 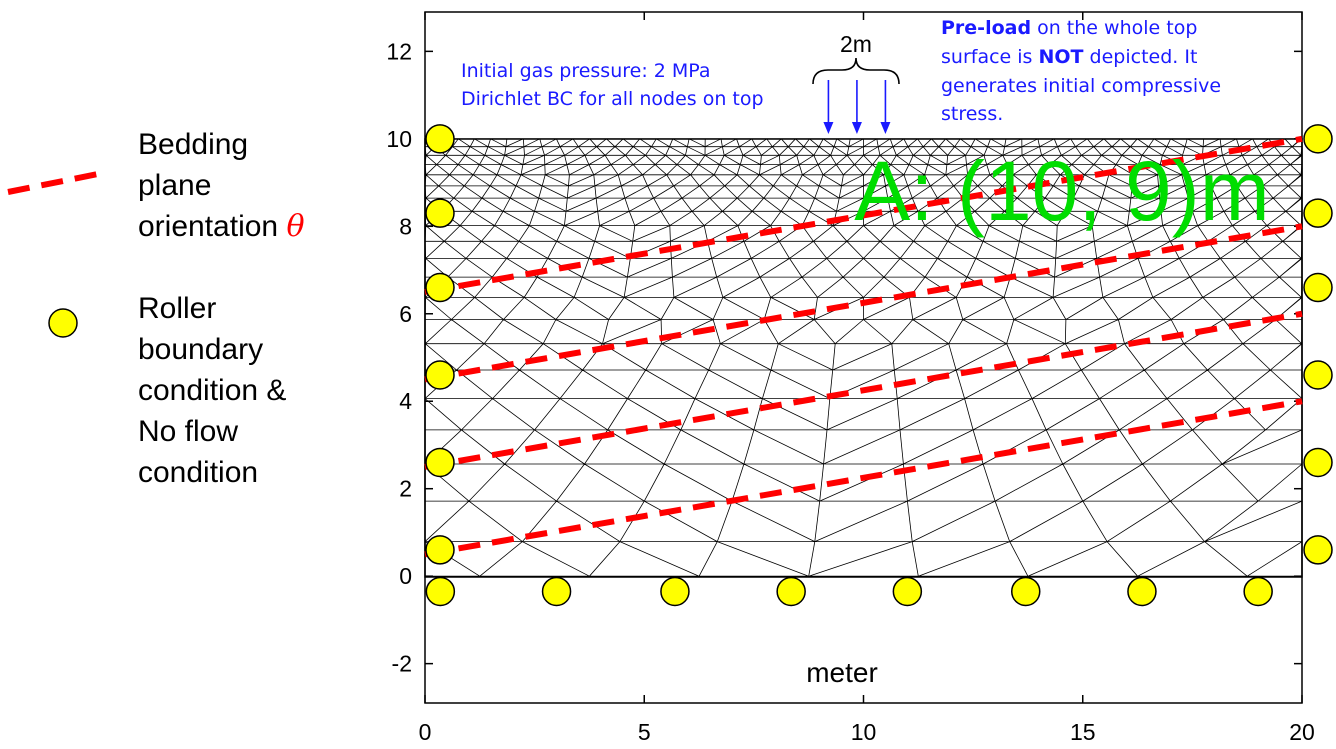 I want to click on preload-pre-2: surface is, so click(x=989, y=57).